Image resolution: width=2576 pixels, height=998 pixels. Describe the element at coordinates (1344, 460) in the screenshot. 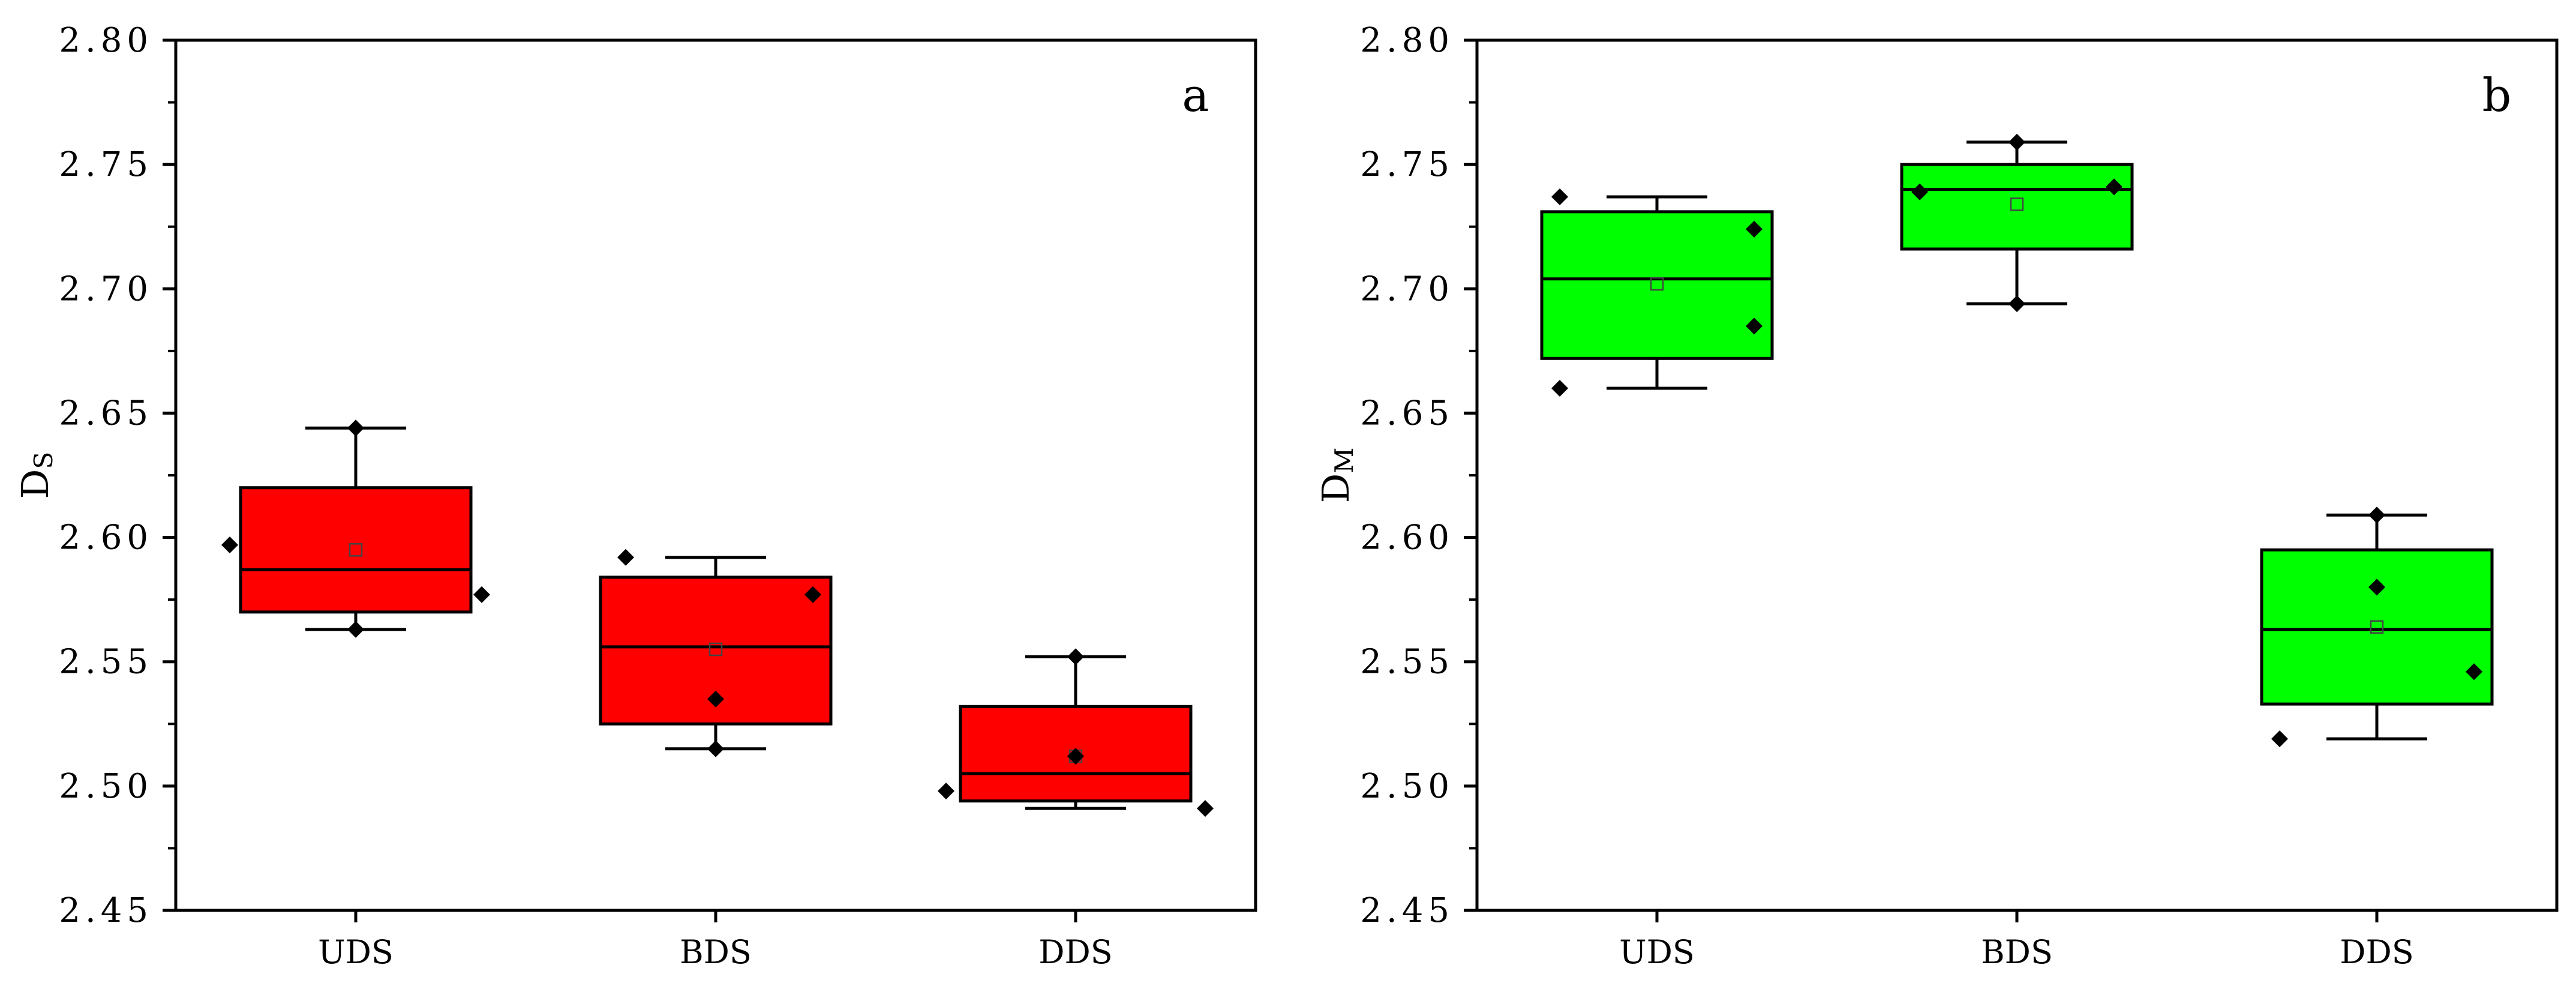

I see `y-axis-label-subscript: M` at that location.